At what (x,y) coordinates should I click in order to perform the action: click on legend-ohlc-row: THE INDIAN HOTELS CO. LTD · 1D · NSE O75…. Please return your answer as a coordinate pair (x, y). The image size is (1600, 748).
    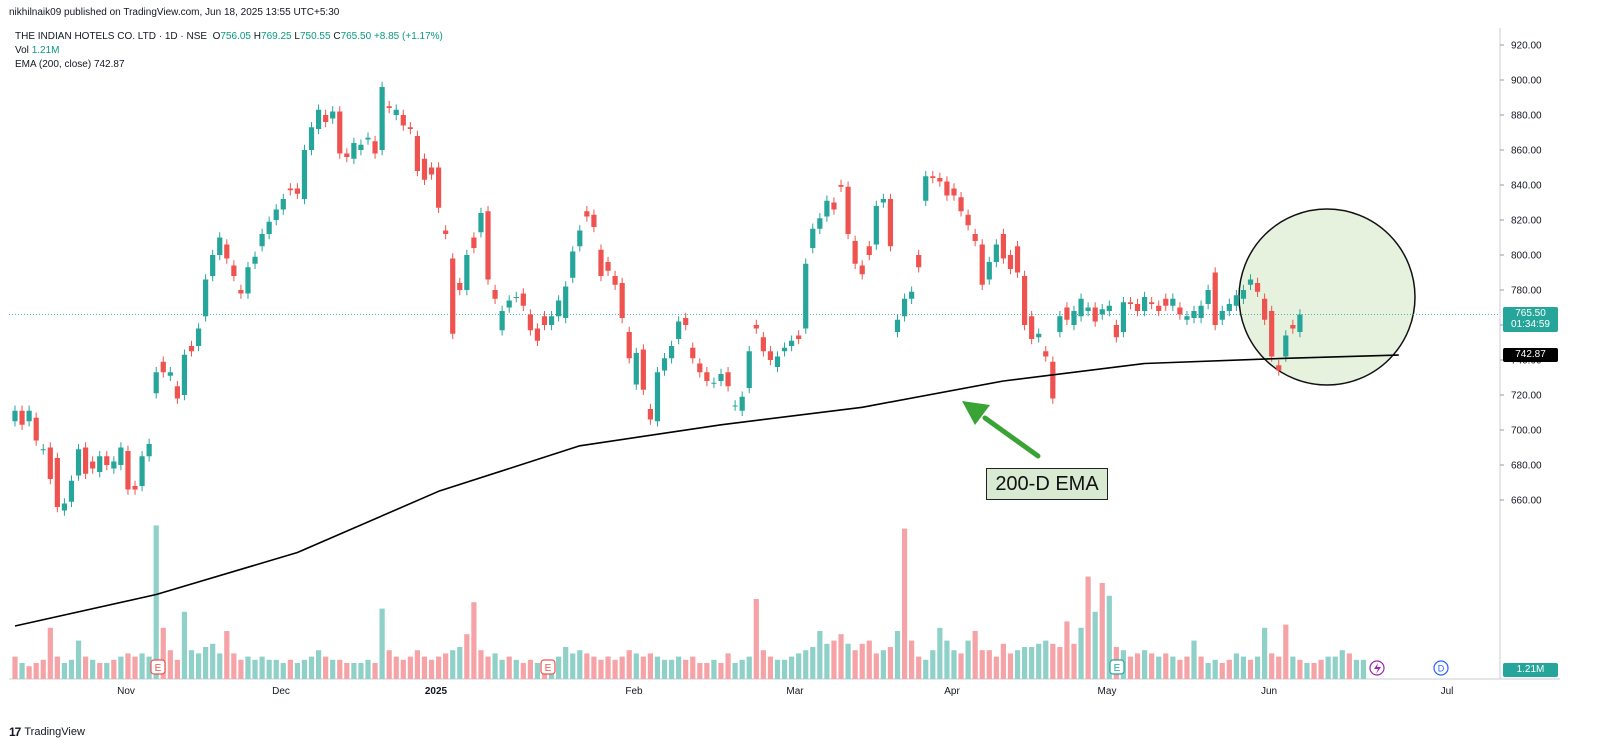
    Looking at the image, I should click on (229, 37).